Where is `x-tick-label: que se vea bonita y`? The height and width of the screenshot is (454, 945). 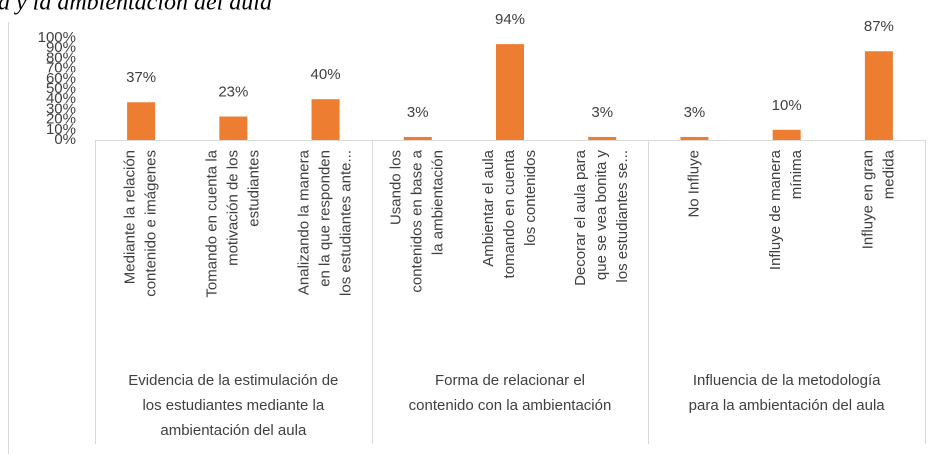 x-tick-label: que se vea bonita y is located at coordinates (601, 215).